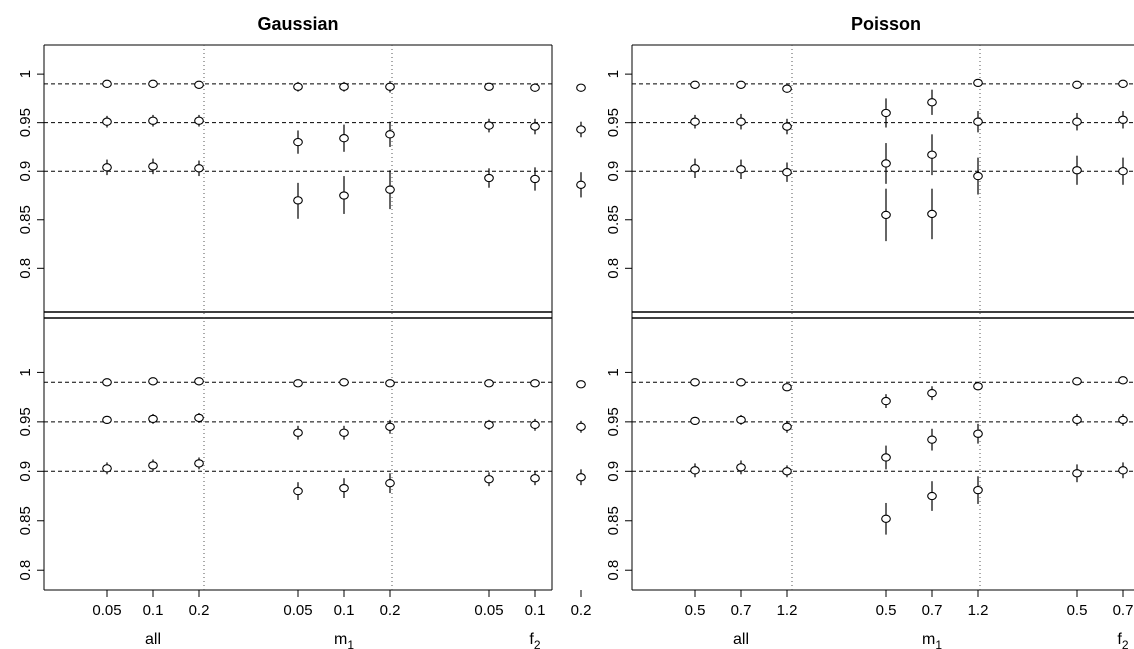  I want to click on gaussian-group-label-3: f2, so click(534, 640).